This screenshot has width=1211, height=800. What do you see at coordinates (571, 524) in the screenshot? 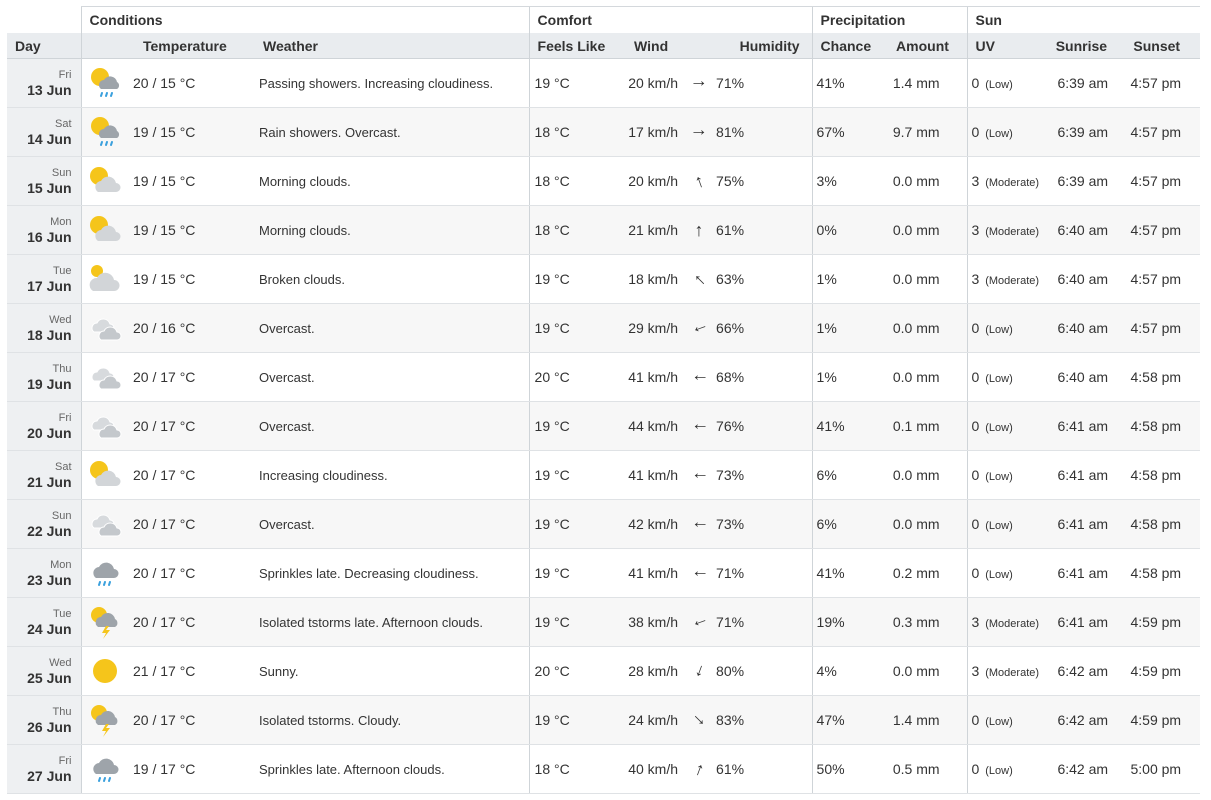
I see `feels-like: 19 °C` at bounding box center [571, 524].